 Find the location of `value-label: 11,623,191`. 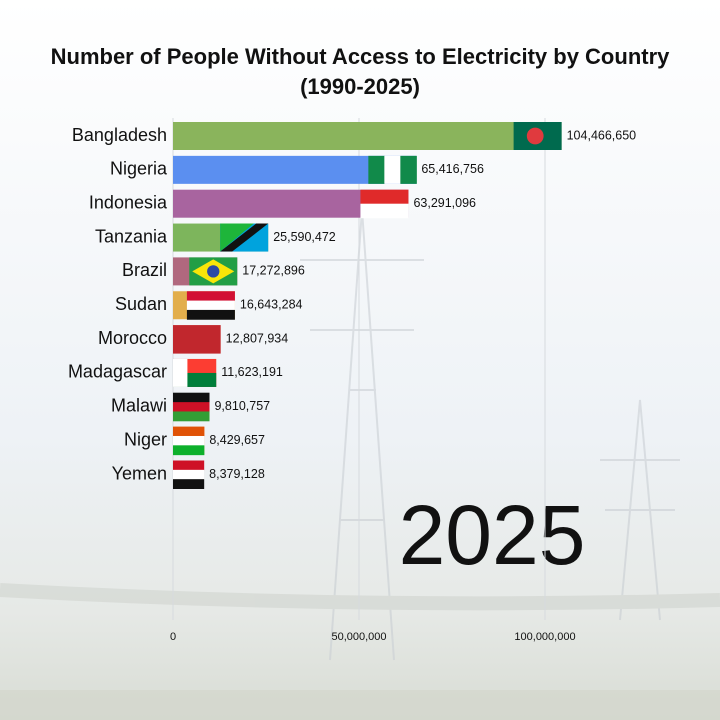

value-label: 11,623,191 is located at coordinates (252, 372).